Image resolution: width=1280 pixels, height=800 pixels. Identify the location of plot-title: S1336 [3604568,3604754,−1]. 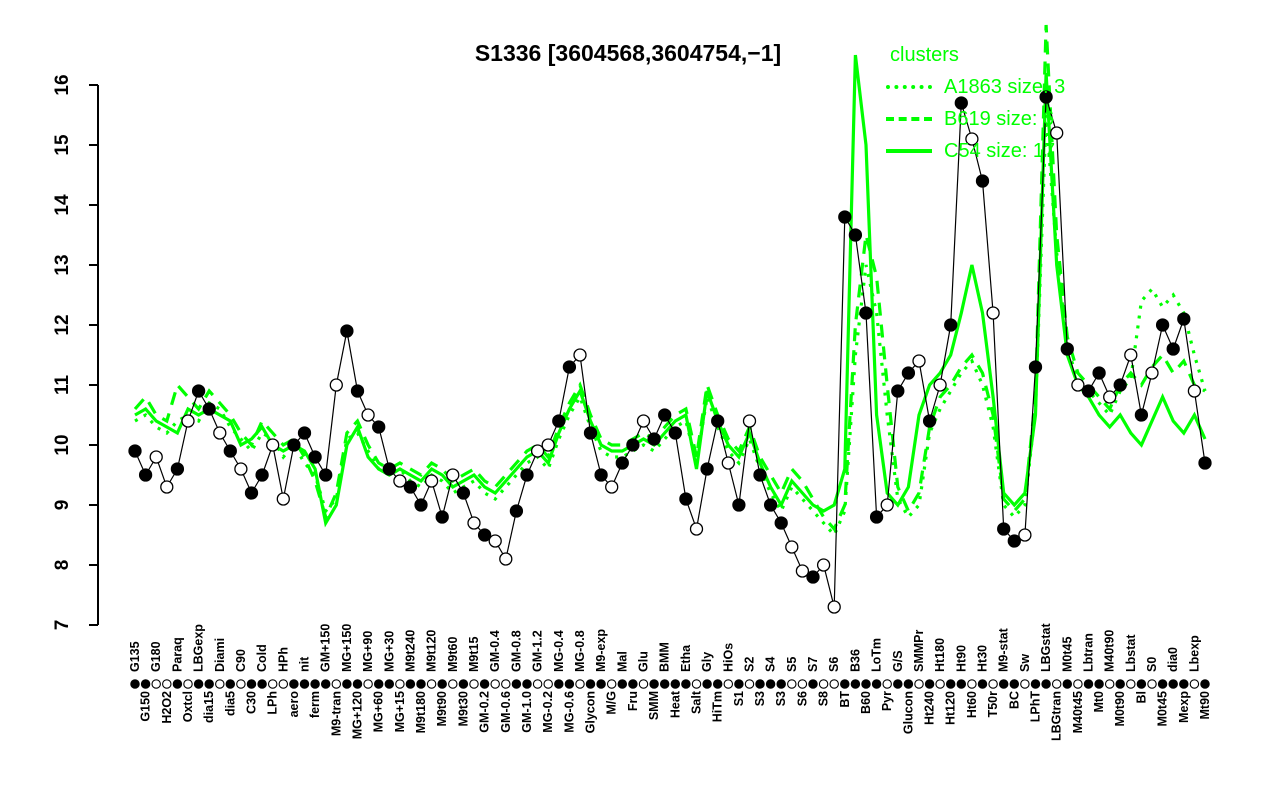
(628, 53).